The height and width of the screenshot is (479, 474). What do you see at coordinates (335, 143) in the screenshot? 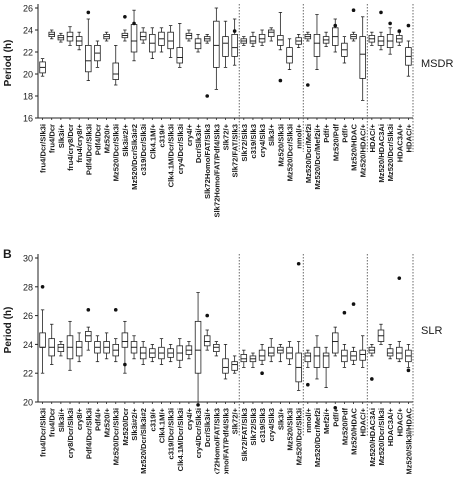
I see `x-tick-label: Mz520/Pdf` at bounding box center [335, 143].